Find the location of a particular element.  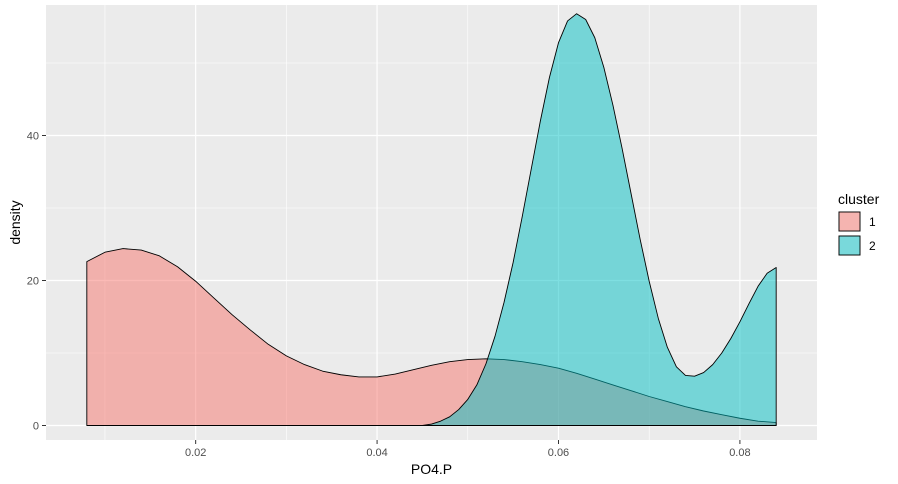

legend-label-cluster-1: 1 is located at coordinates (872, 222).